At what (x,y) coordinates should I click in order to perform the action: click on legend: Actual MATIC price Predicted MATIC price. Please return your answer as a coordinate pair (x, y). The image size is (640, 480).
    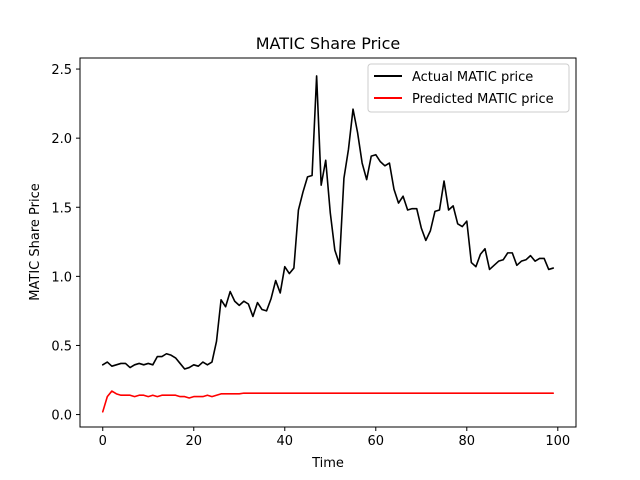
    Looking at the image, I should click on (468, 88).